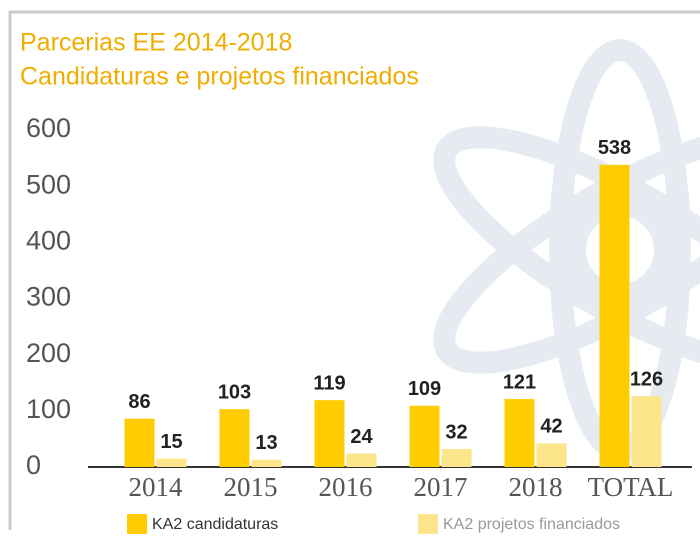 The image size is (700, 537). Describe the element at coordinates (251, 487) in the screenshot. I see `x-tick-label: 2015` at that location.